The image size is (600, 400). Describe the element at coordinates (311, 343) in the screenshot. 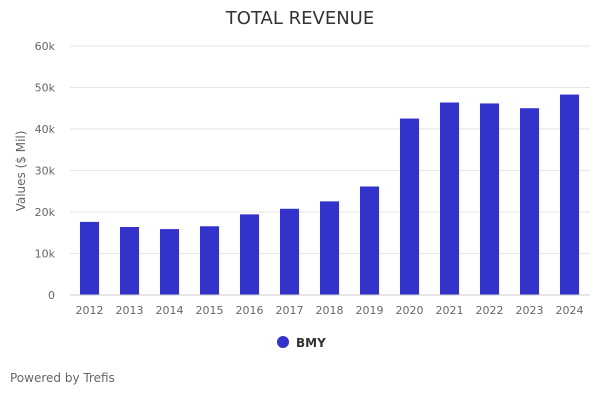

I see `legend-label-bmy: BMY` at that location.